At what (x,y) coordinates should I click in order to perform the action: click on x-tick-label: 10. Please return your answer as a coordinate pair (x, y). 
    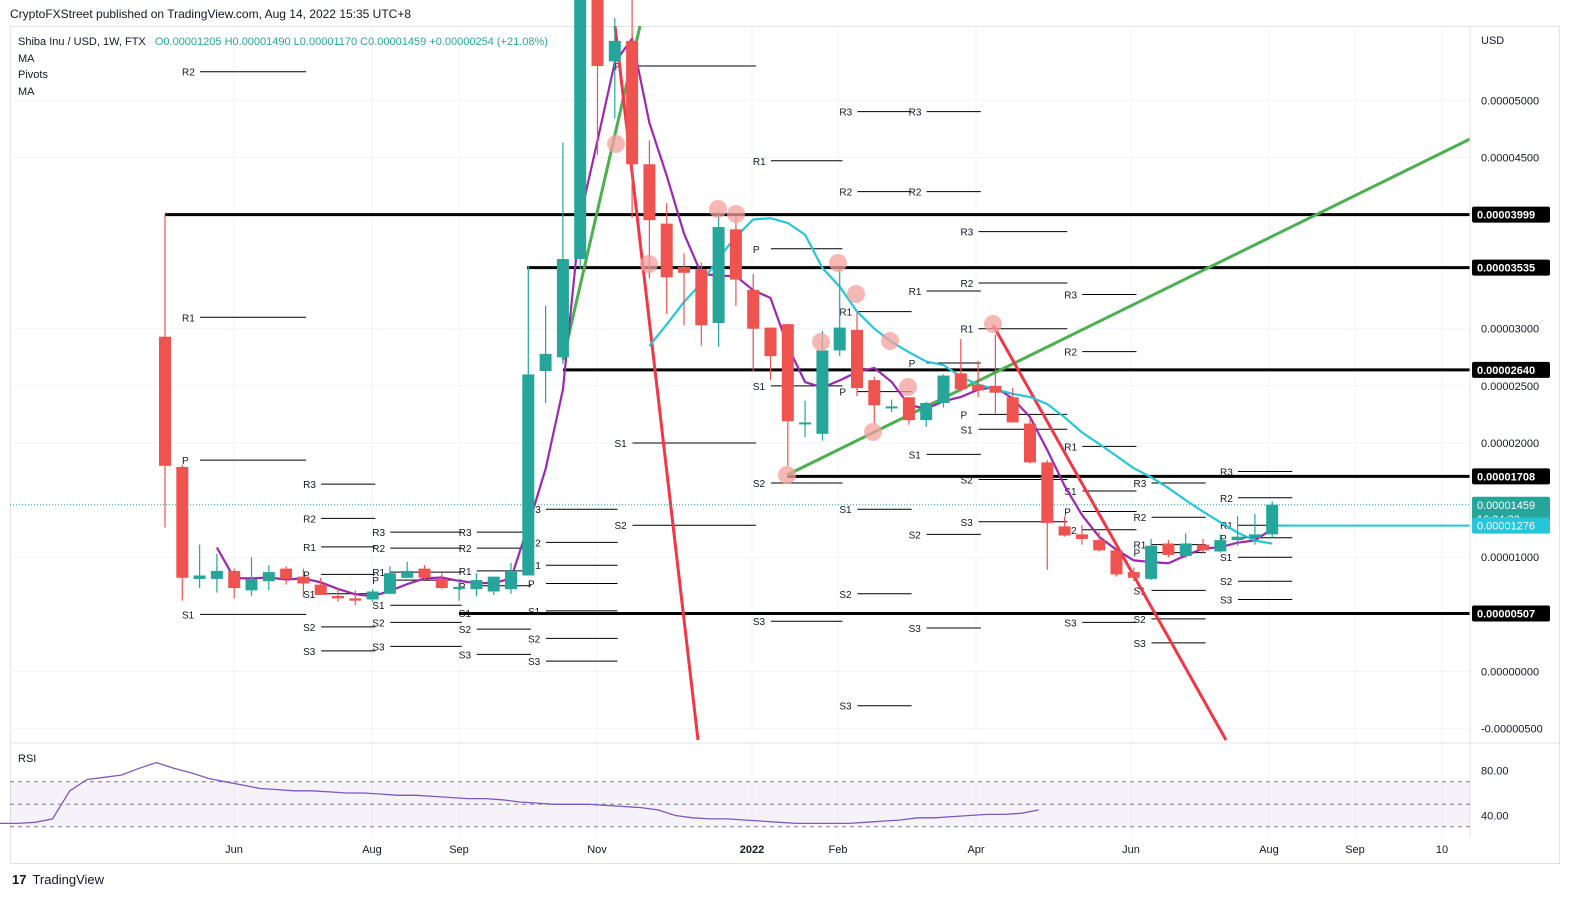
    Looking at the image, I should click on (1442, 850).